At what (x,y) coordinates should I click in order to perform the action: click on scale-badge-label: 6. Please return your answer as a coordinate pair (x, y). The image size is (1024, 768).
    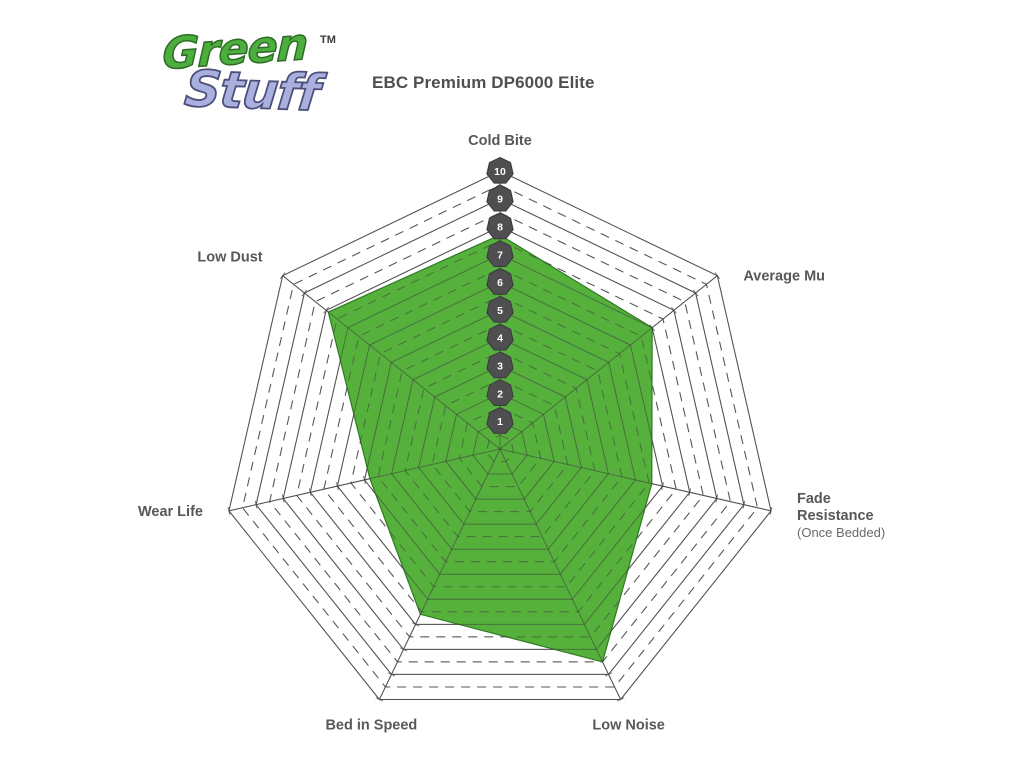
    Looking at the image, I should click on (500, 283).